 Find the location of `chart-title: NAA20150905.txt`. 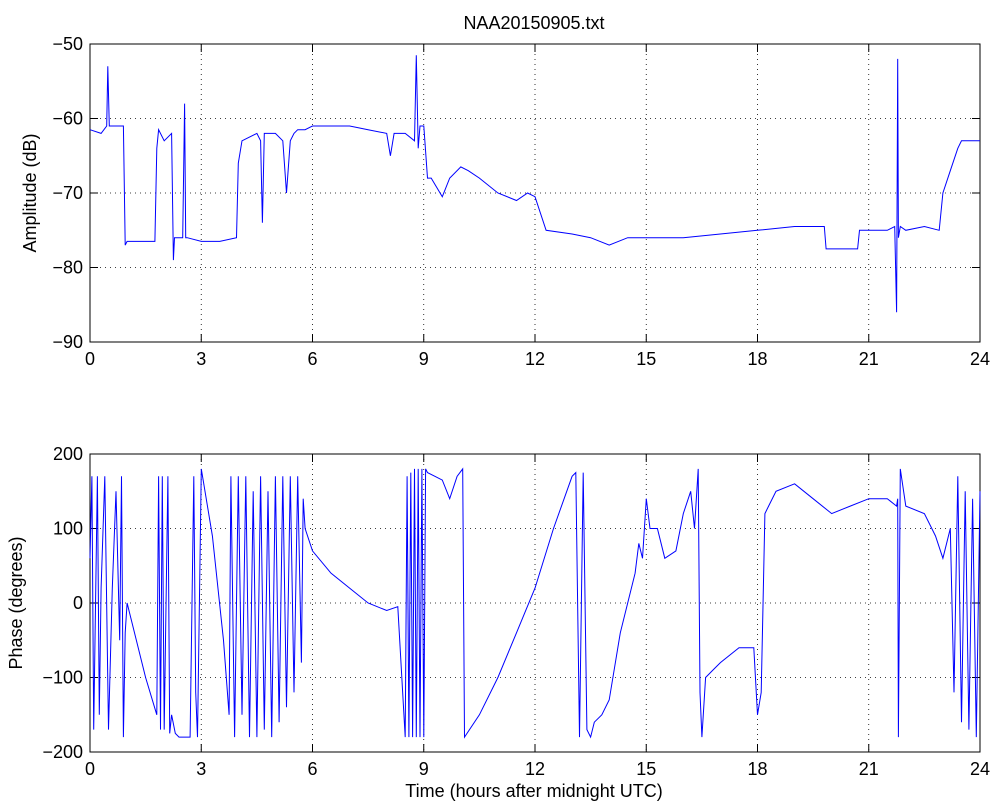

chart-title: NAA20150905.txt is located at coordinates (533, 23).